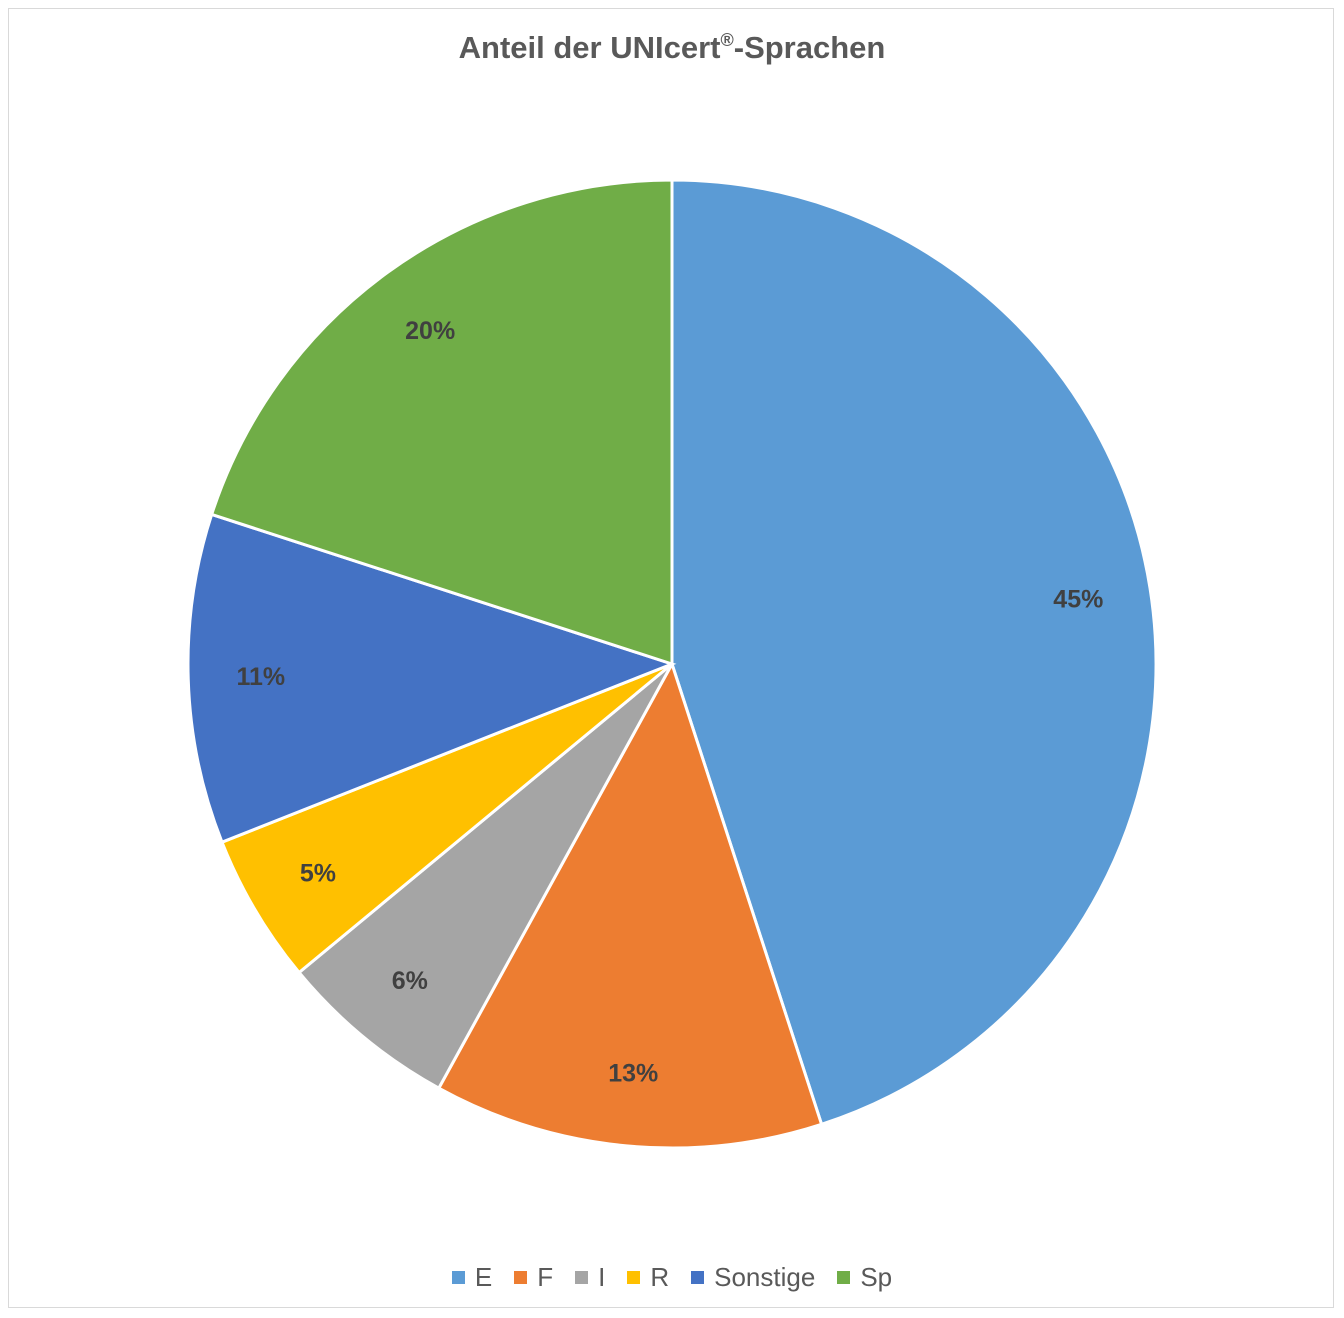 This screenshot has width=1344, height=1318. Describe the element at coordinates (441, 422) in the screenshot. I see `pie-slice-sp` at that location.